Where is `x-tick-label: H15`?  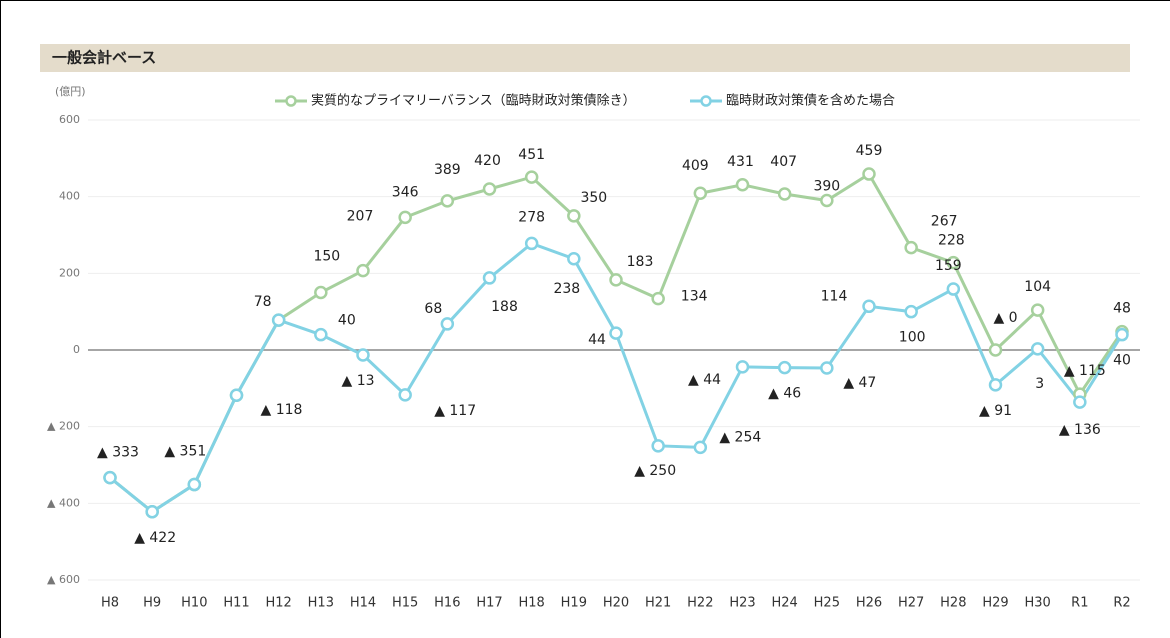 x-tick-label: H15 is located at coordinates (405, 603).